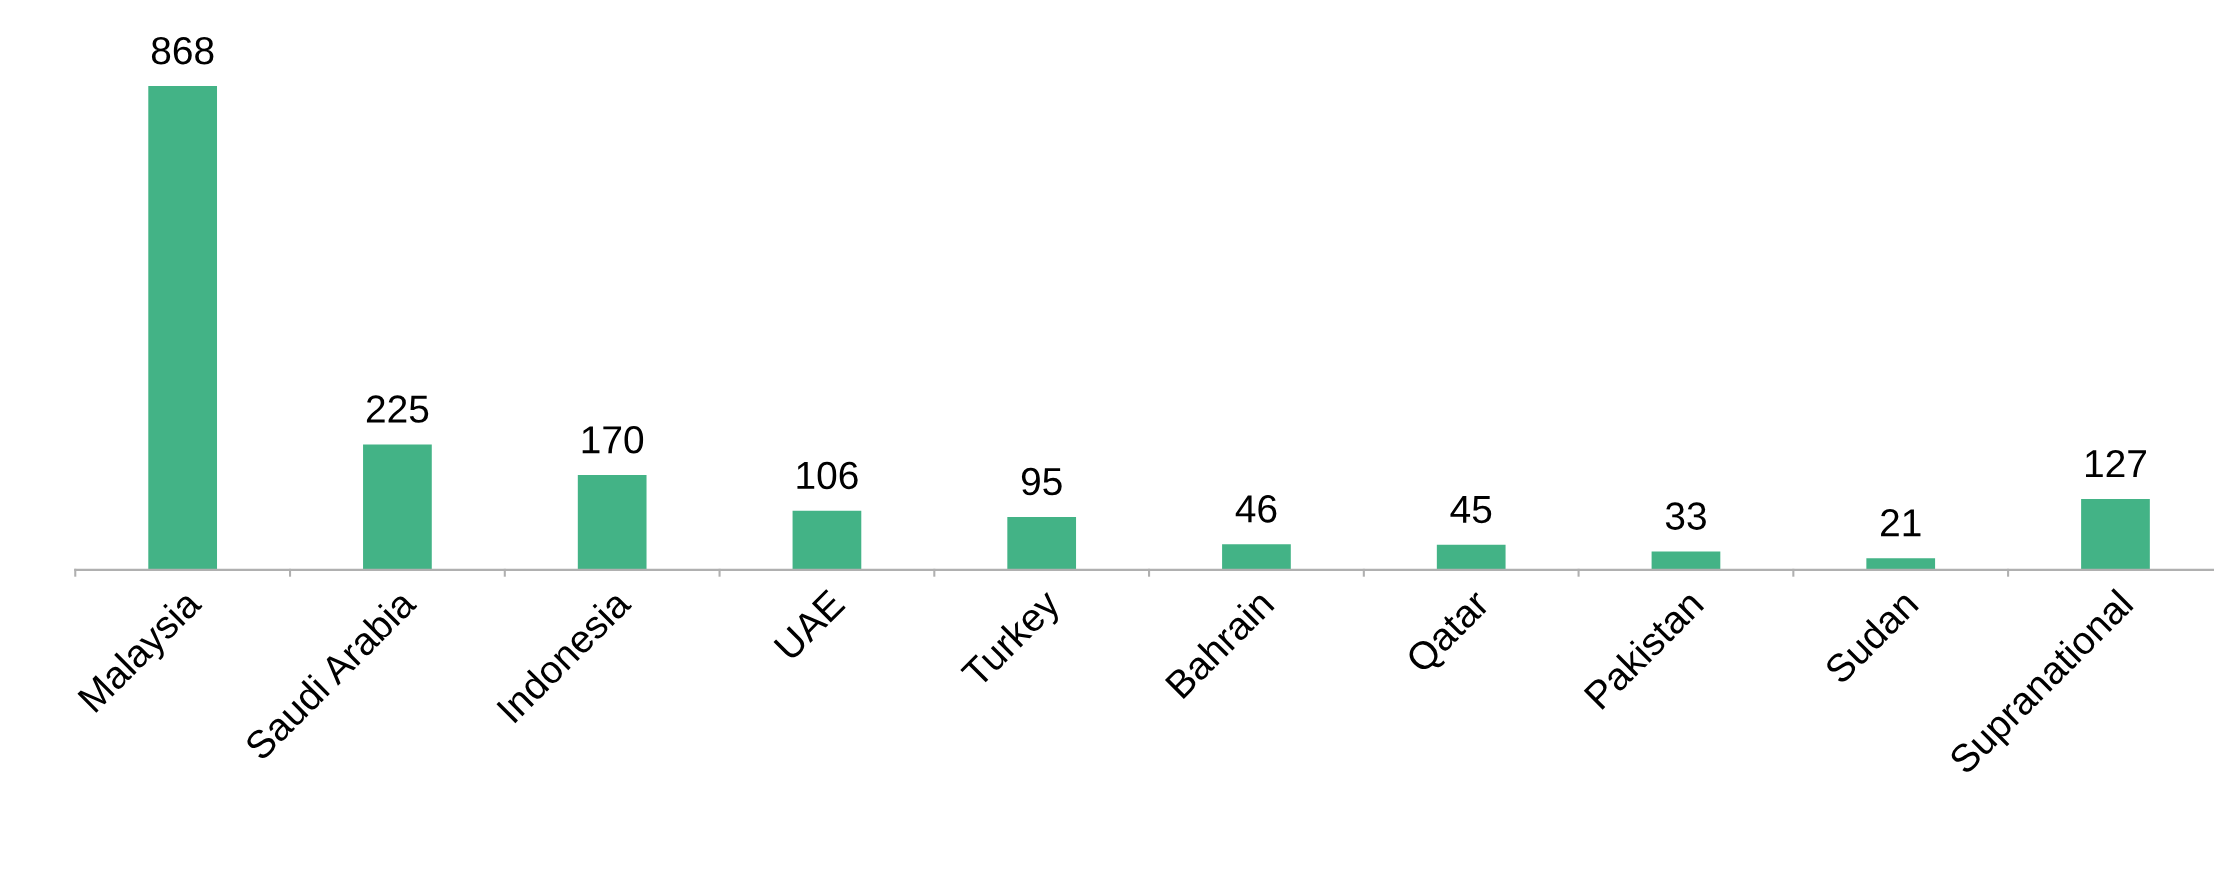 The height and width of the screenshot is (874, 2214). I want to click on data-label: 46, so click(1256, 509).